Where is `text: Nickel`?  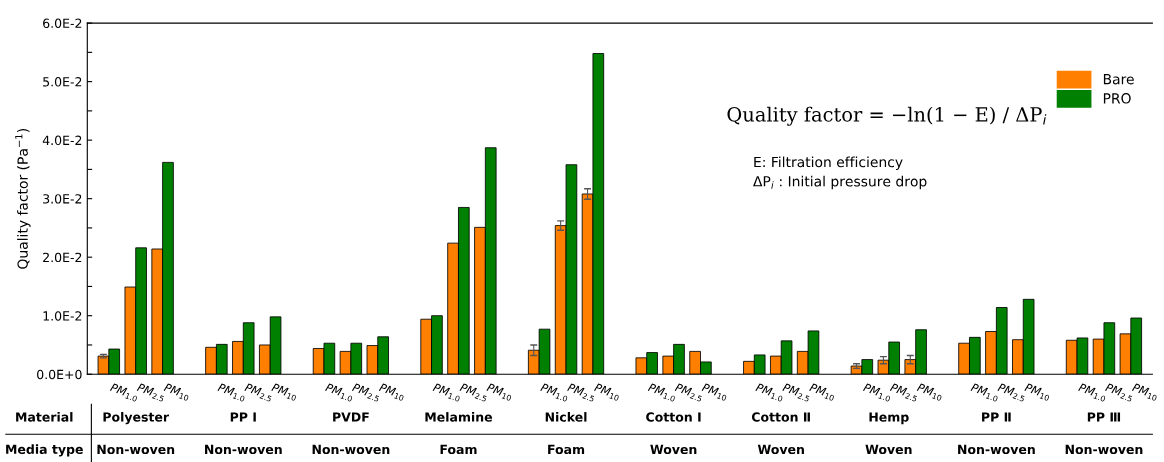
text: Nickel is located at coordinates (566, 417).